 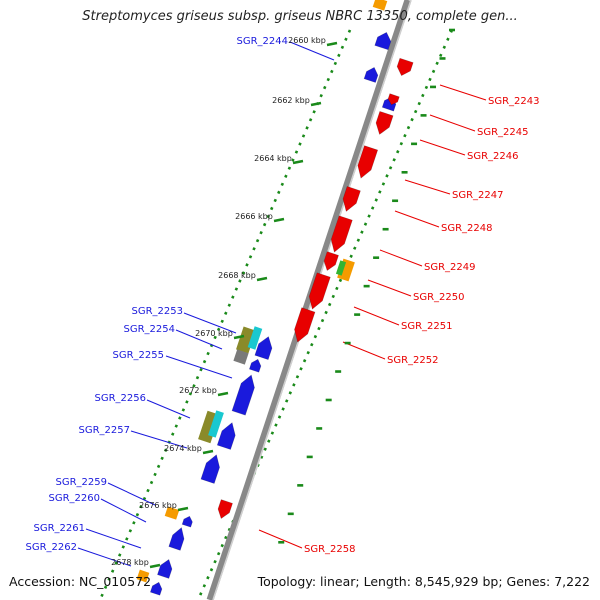 What do you see at coordinates (60, 528) in the screenshot?
I see `plus-gene-label-8: SGR_2261` at bounding box center [60, 528].